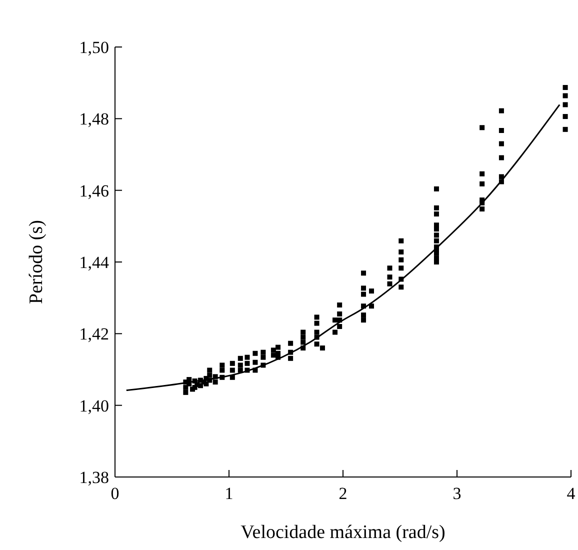  Describe the element at coordinates (36, 262) in the screenshot. I see `y-axis-title: Período (s)` at that location.